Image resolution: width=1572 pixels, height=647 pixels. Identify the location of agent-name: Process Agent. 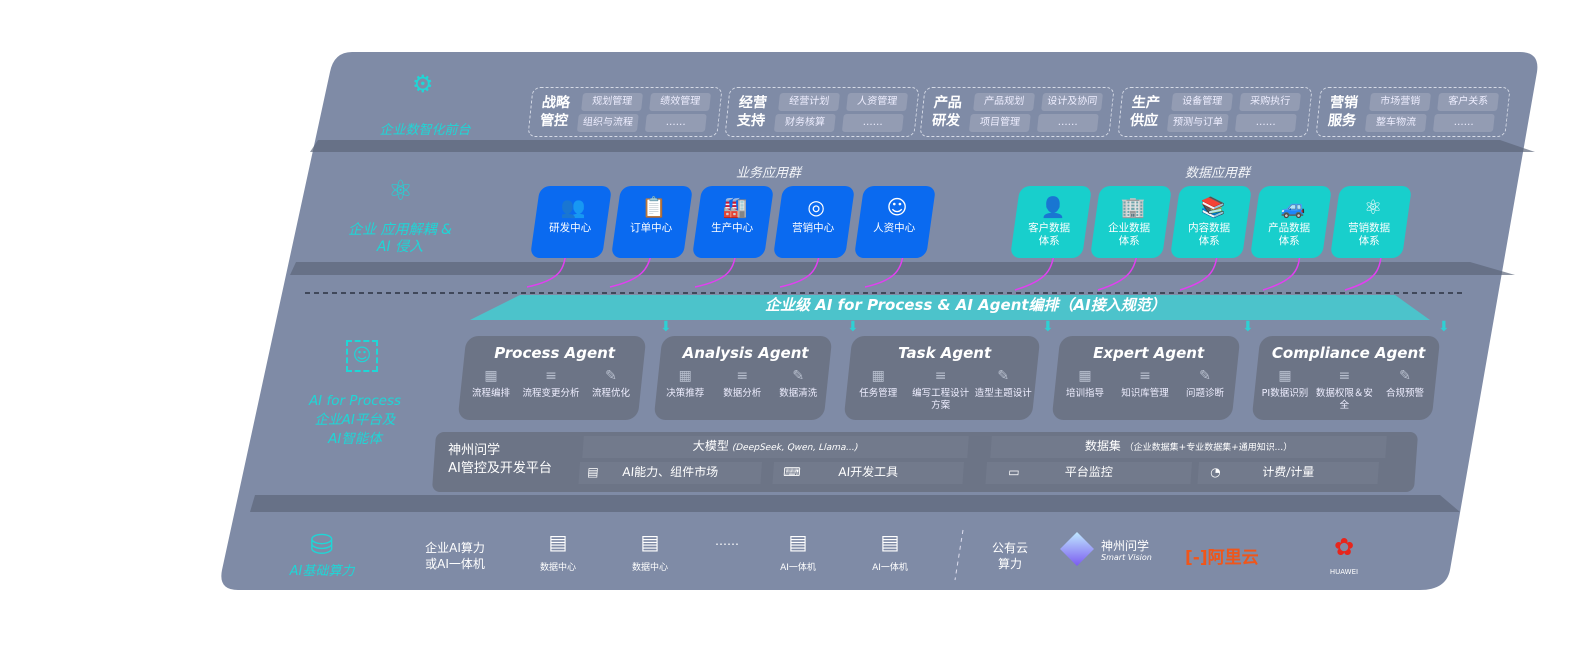
(555, 353).